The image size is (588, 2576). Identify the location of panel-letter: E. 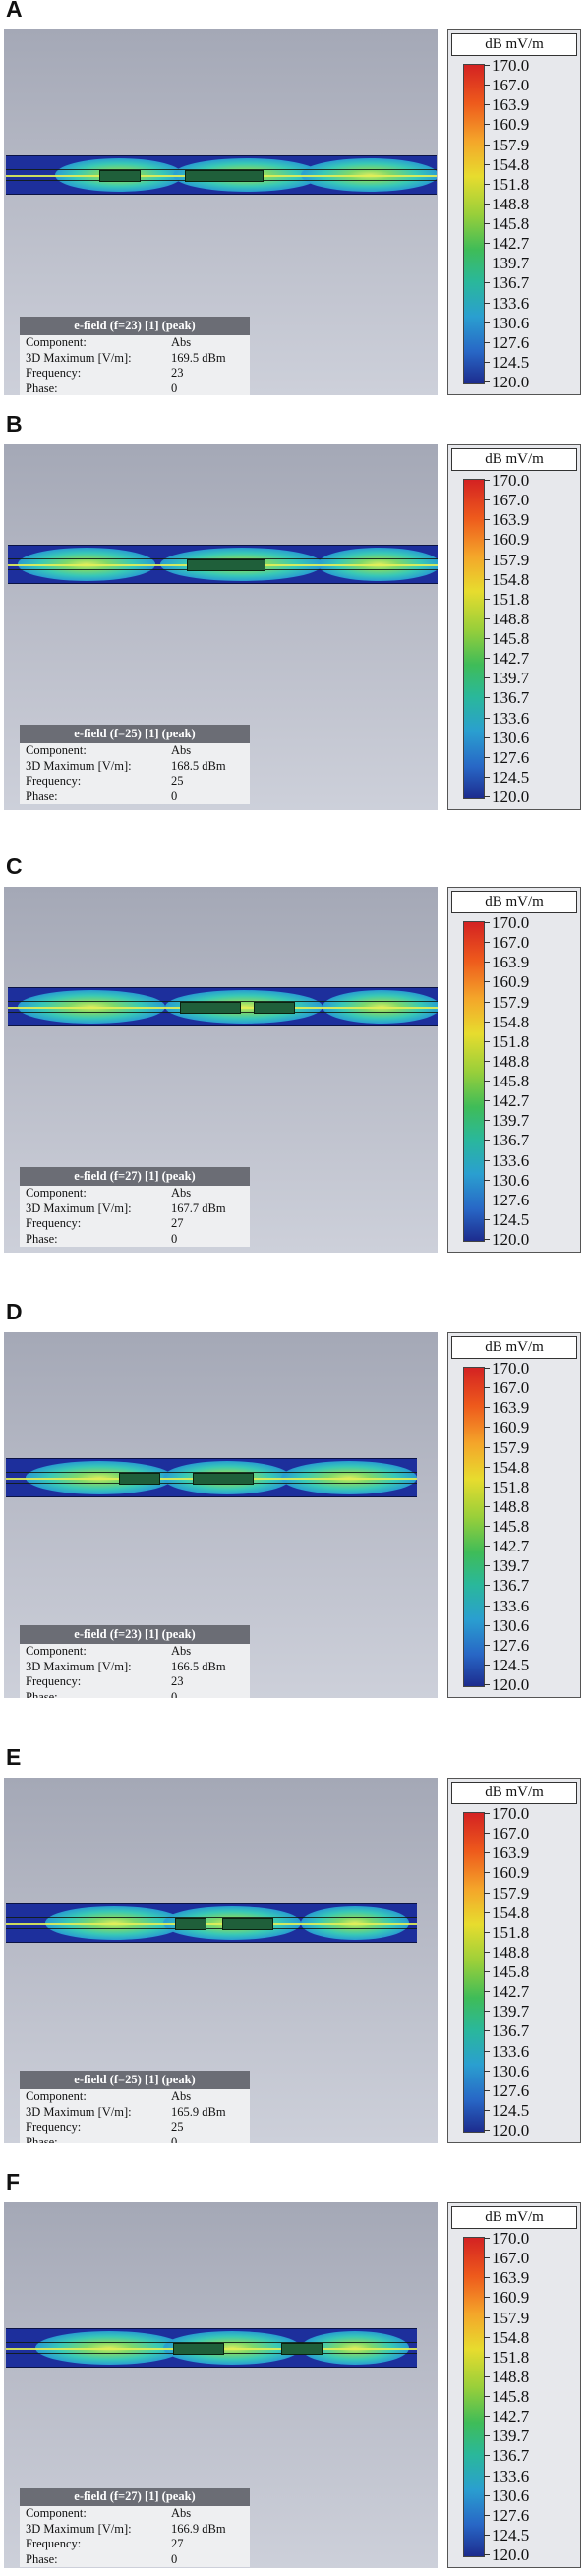
(14, 1757).